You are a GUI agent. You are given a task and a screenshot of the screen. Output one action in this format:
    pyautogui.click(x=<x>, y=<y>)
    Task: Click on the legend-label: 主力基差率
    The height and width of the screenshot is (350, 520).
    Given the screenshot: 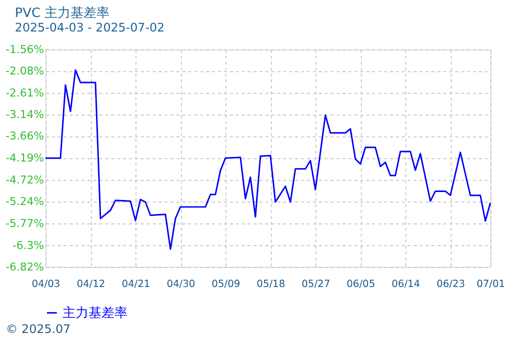 What is the action you would take?
    pyautogui.click(x=95, y=312)
    